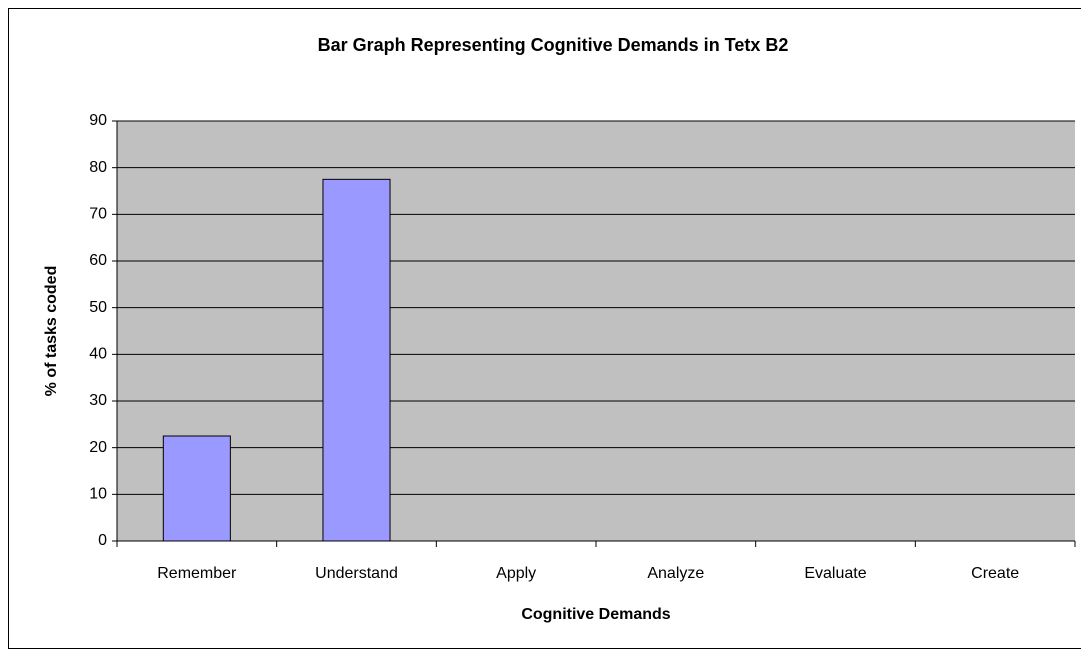 This screenshot has width=1081, height=653. What do you see at coordinates (98, 354) in the screenshot?
I see `y-tick-label: 40` at bounding box center [98, 354].